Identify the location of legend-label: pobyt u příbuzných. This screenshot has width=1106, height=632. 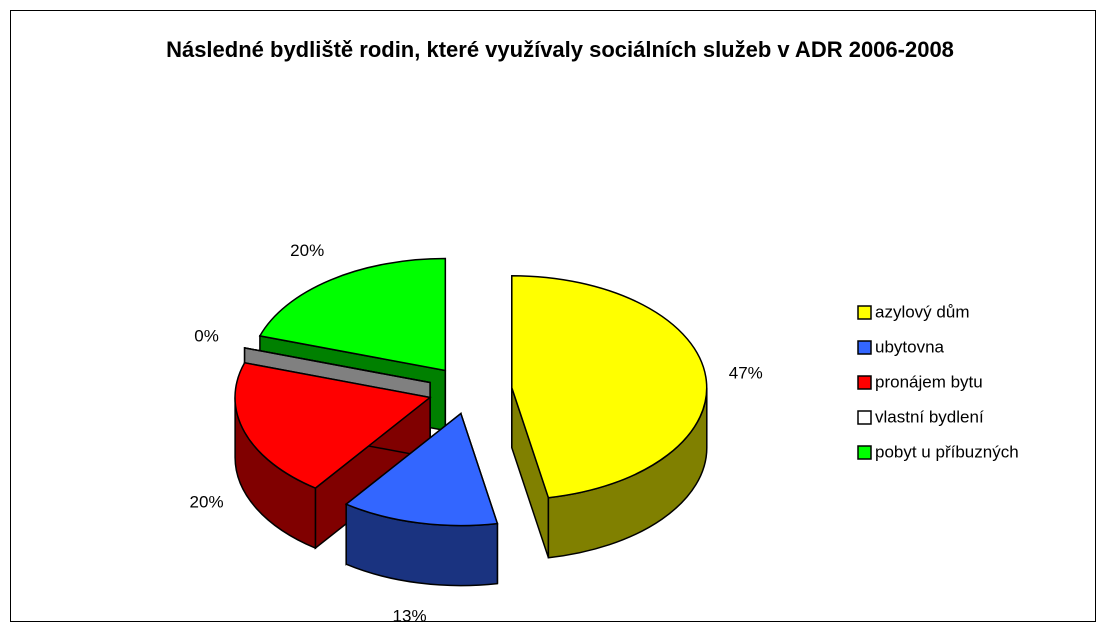
(947, 451).